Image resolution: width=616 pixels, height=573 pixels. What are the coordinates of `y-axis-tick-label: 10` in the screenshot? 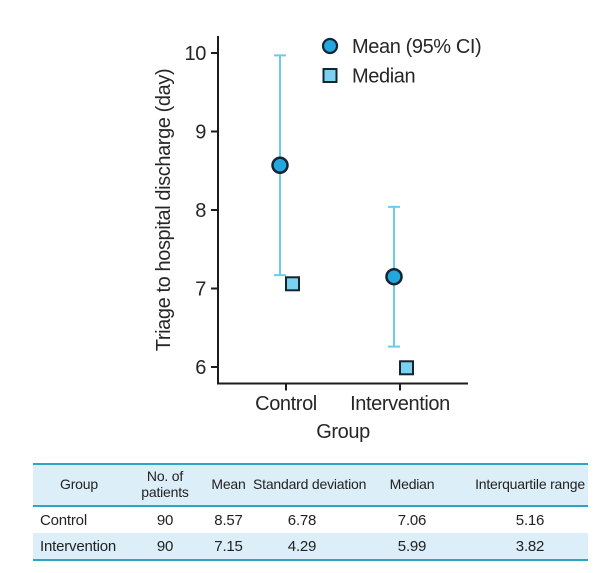 It's located at (196, 54).